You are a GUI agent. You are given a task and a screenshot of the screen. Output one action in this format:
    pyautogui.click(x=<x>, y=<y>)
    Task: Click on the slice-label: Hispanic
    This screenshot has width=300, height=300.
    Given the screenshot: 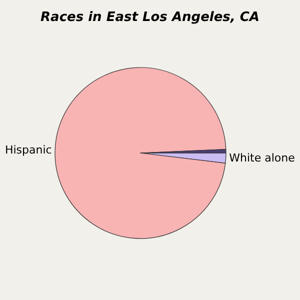 What is the action you would take?
    pyautogui.click(x=28, y=149)
    